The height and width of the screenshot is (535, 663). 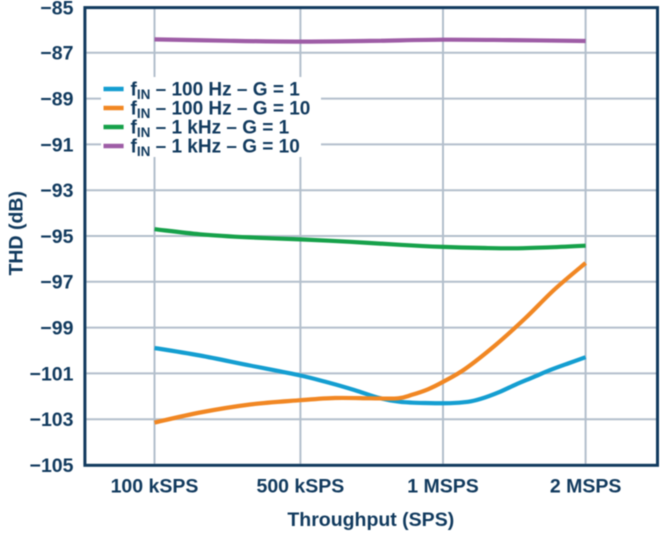 I want to click on svg-text: 100 kSPS, so click(x=155, y=487).